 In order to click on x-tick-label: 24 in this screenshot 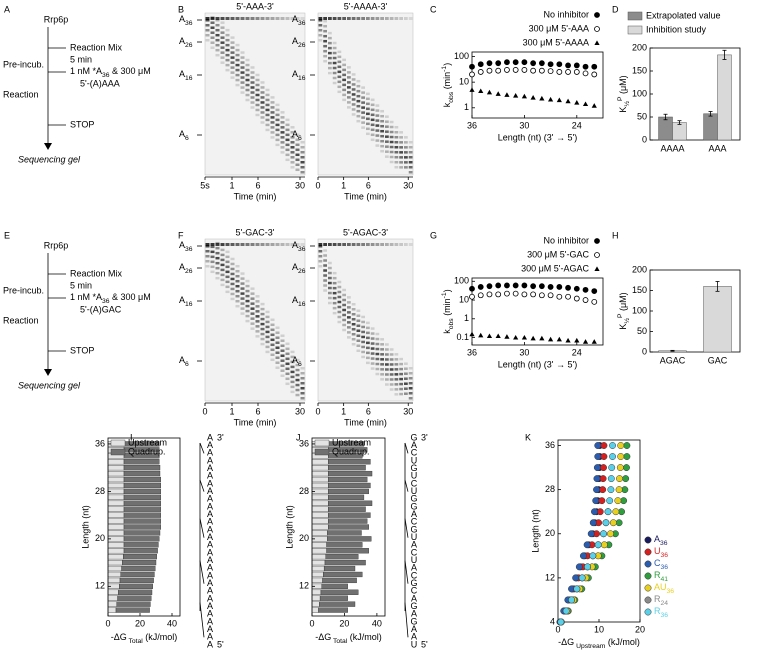, I will do `click(577, 352)`.